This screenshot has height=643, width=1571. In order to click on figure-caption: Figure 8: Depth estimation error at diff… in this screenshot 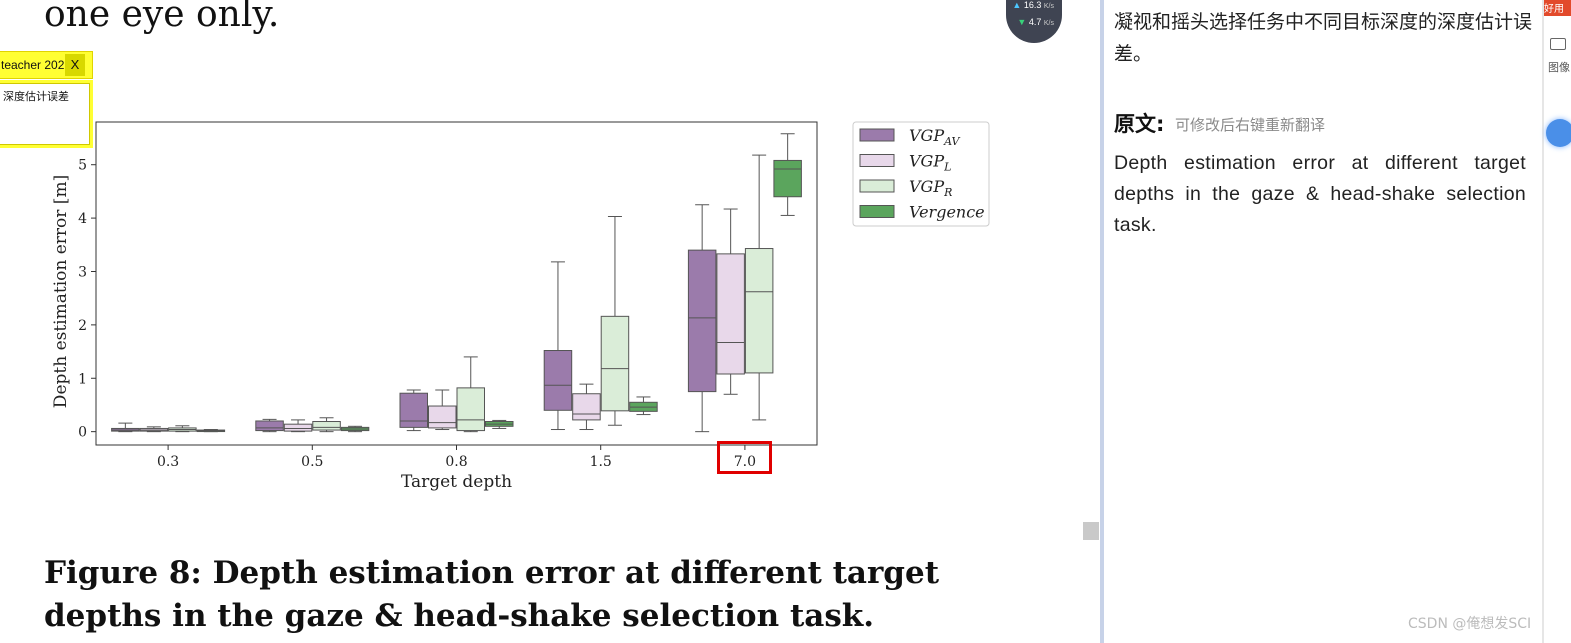, I will do `click(492, 594)`.